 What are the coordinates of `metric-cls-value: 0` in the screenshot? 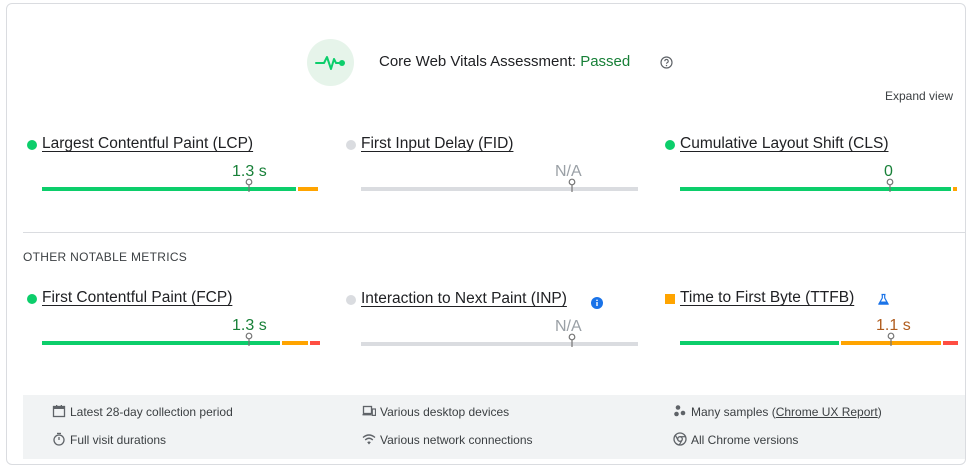 It's located at (888, 171).